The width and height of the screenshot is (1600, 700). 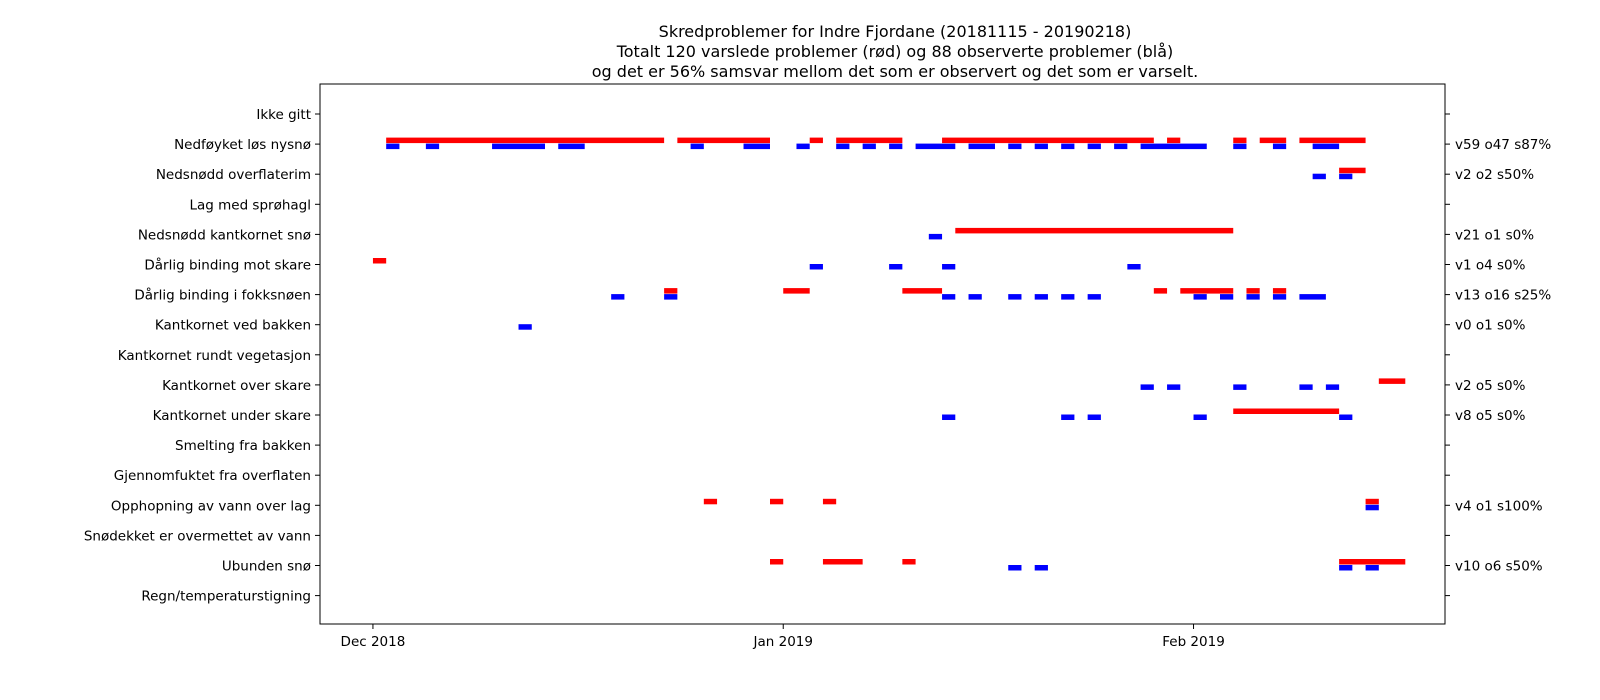 What do you see at coordinates (233, 175) in the screenshot?
I see `category-label: Nedsnødd overflaterim` at bounding box center [233, 175].